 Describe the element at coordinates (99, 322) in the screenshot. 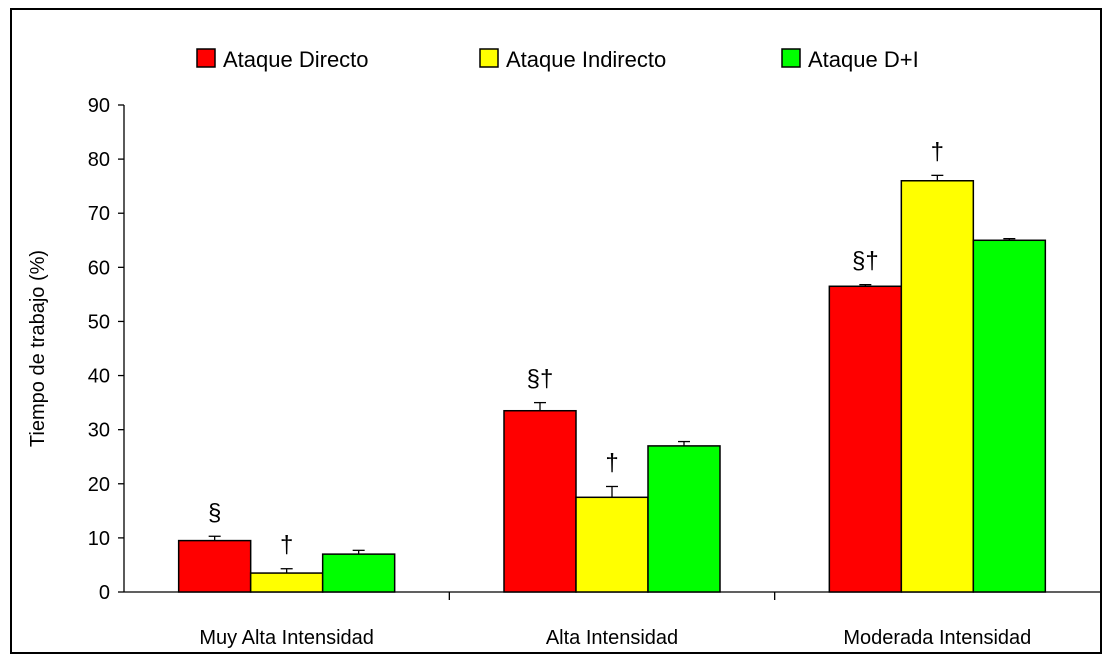

I see `y-tick-label: 50` at that location.